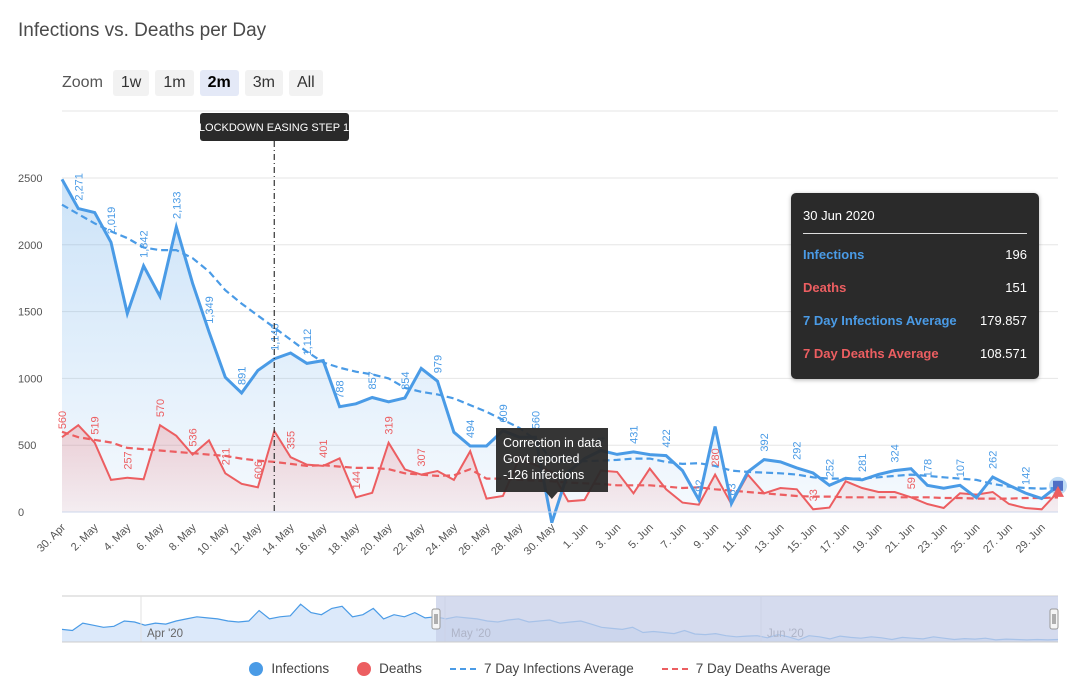  What do you see at coordinates (961, 468) in the screenshot?
I see `infections-data-label: 107` at bounding box center [961, 468].